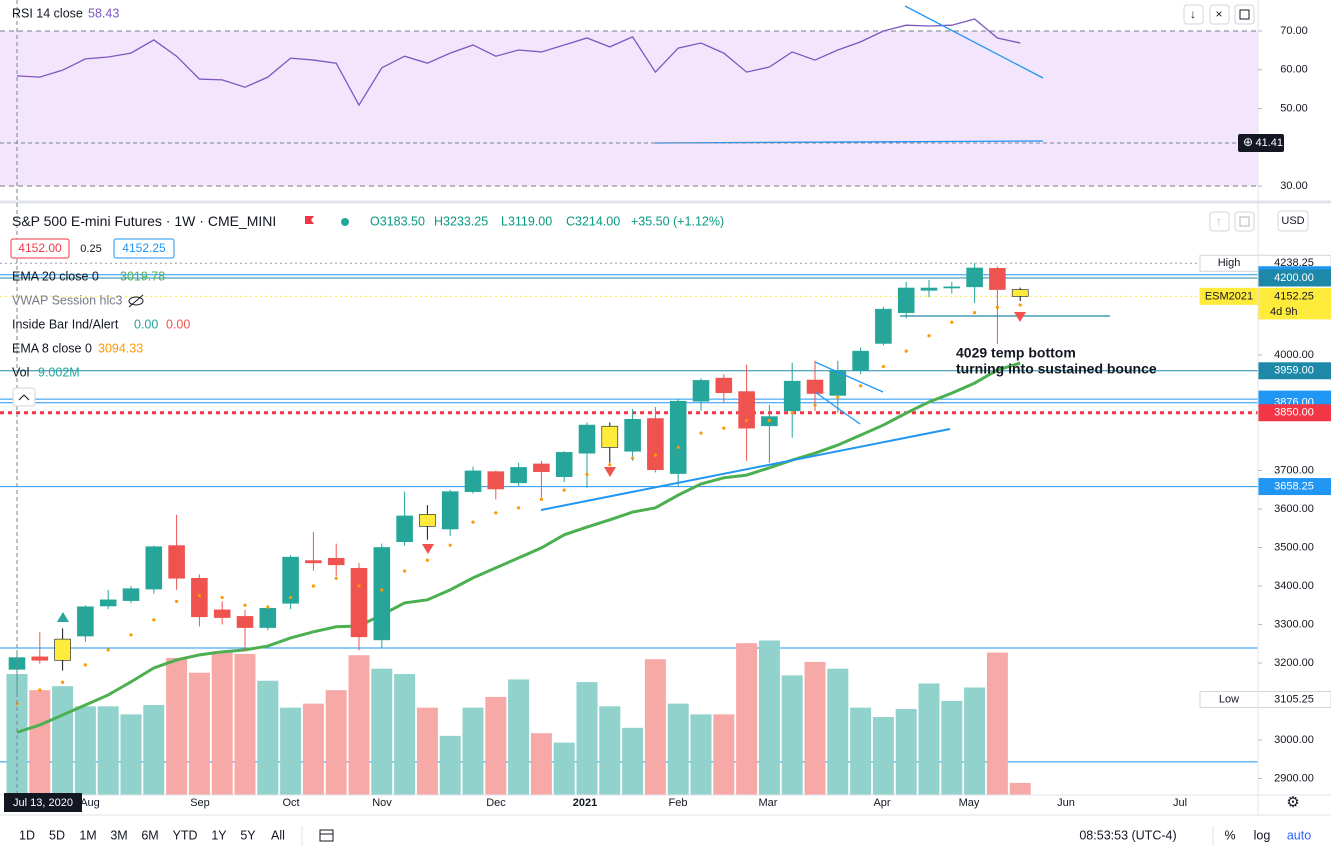 The width and height of the screenshot is (1331, 854). What do you see at coordinates (136, 301) in the screenshot?
I see `hidden-icon` at bounding box center [136, 301].